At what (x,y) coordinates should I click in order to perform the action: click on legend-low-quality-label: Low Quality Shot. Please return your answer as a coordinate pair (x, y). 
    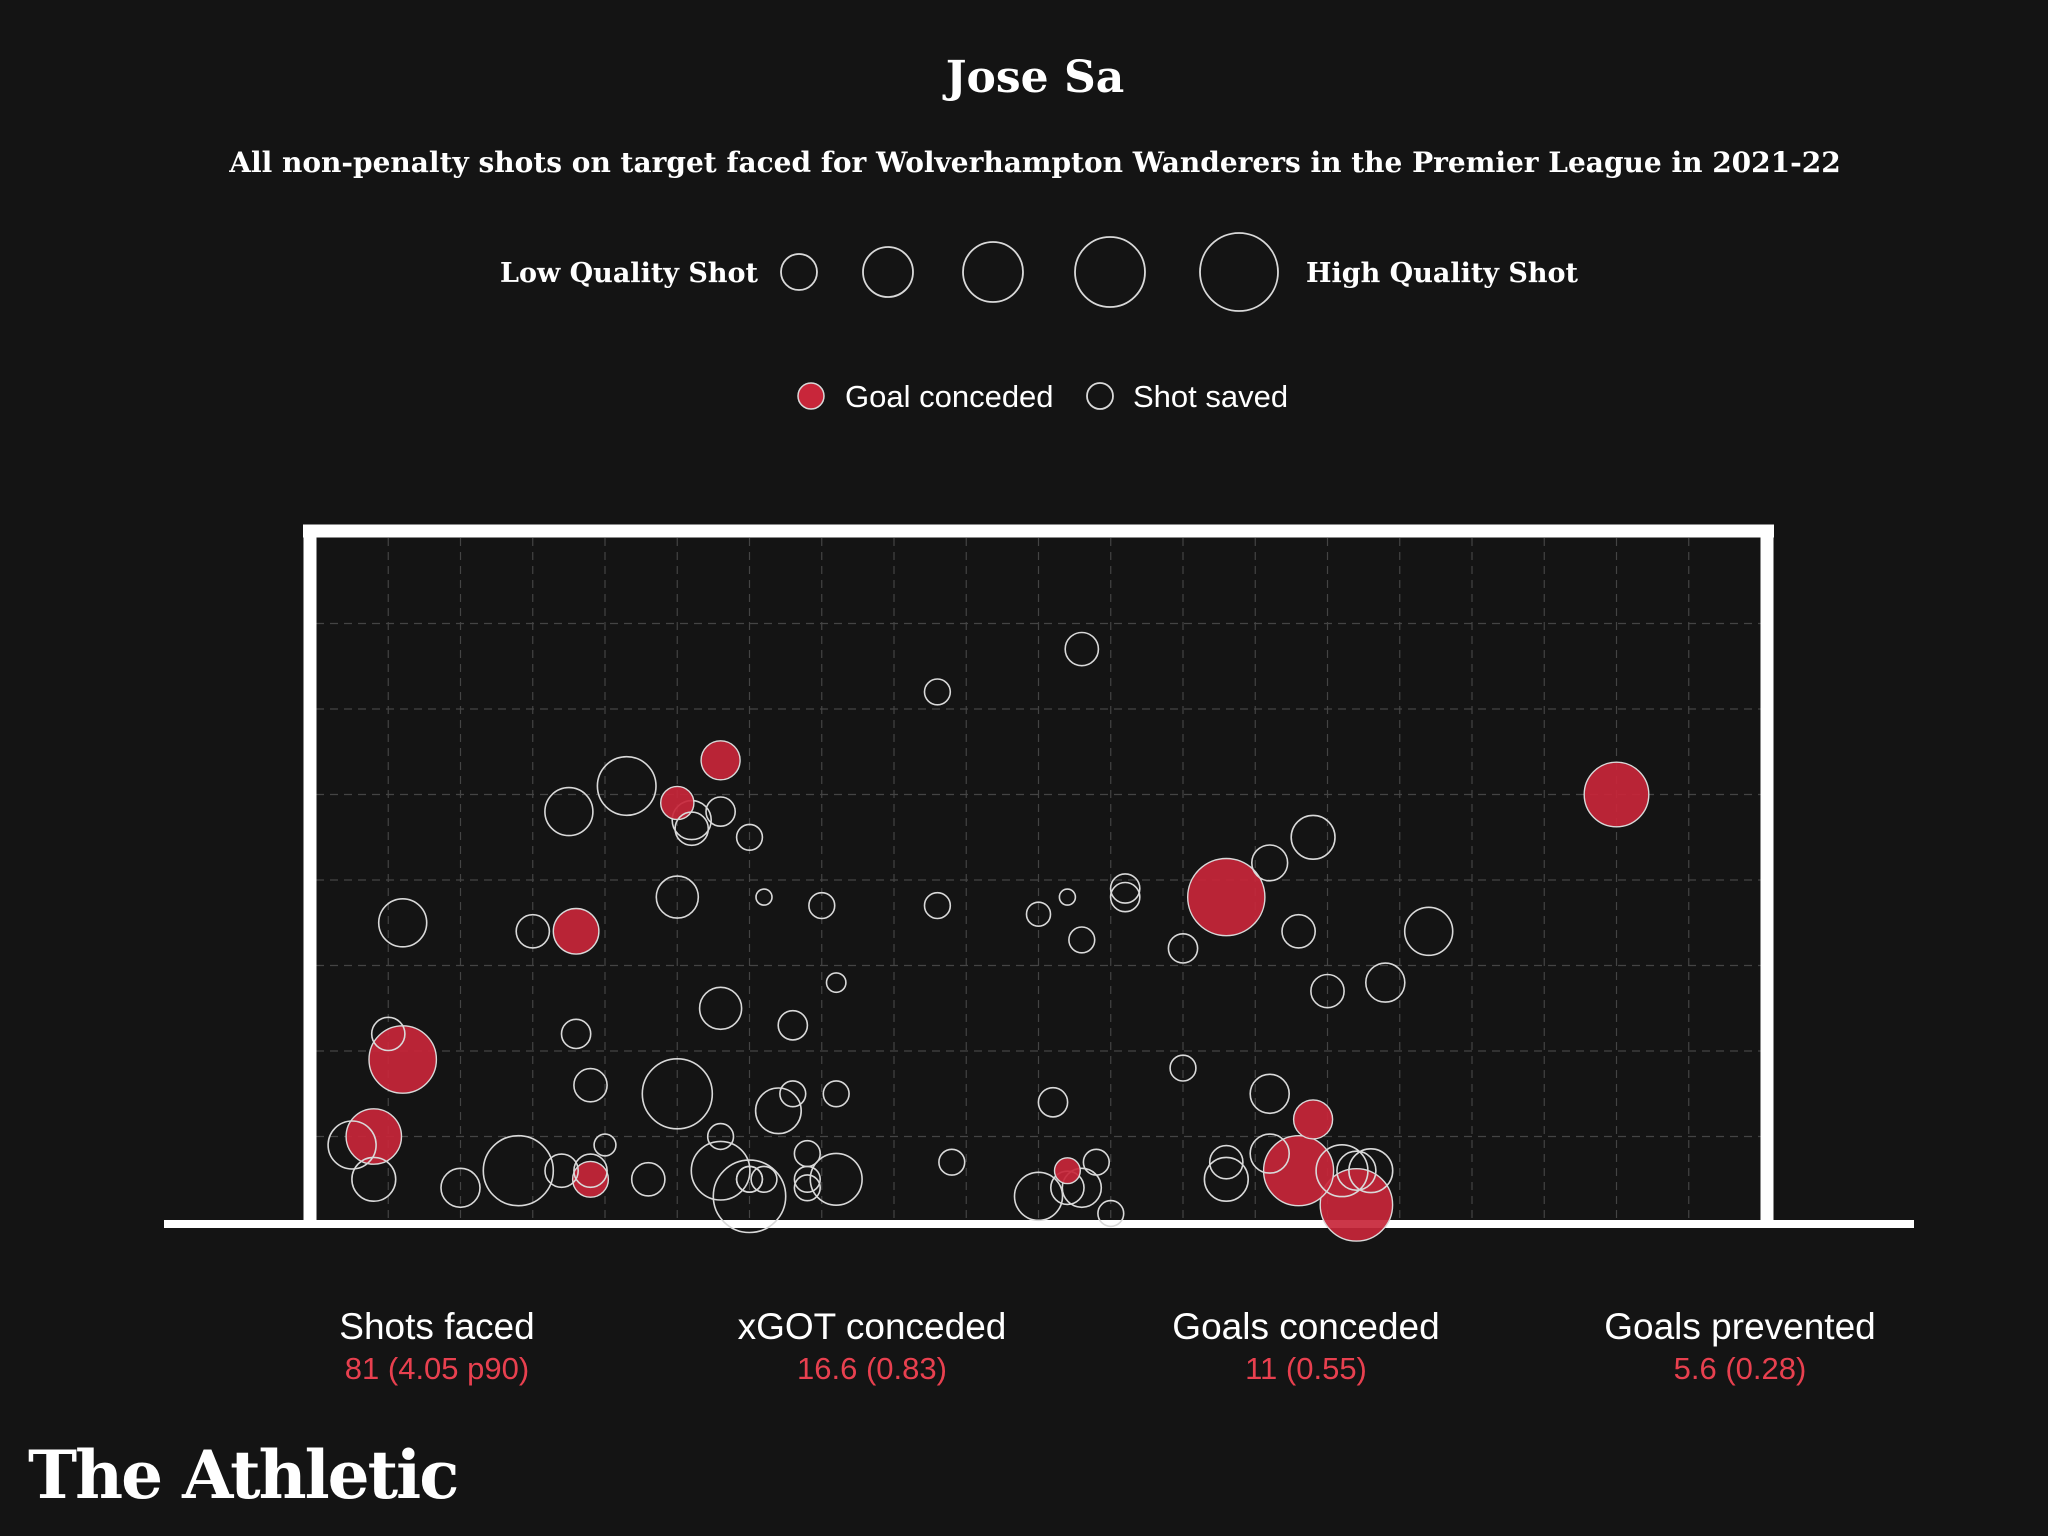
    Looking at the image, I should click on (629, 273).